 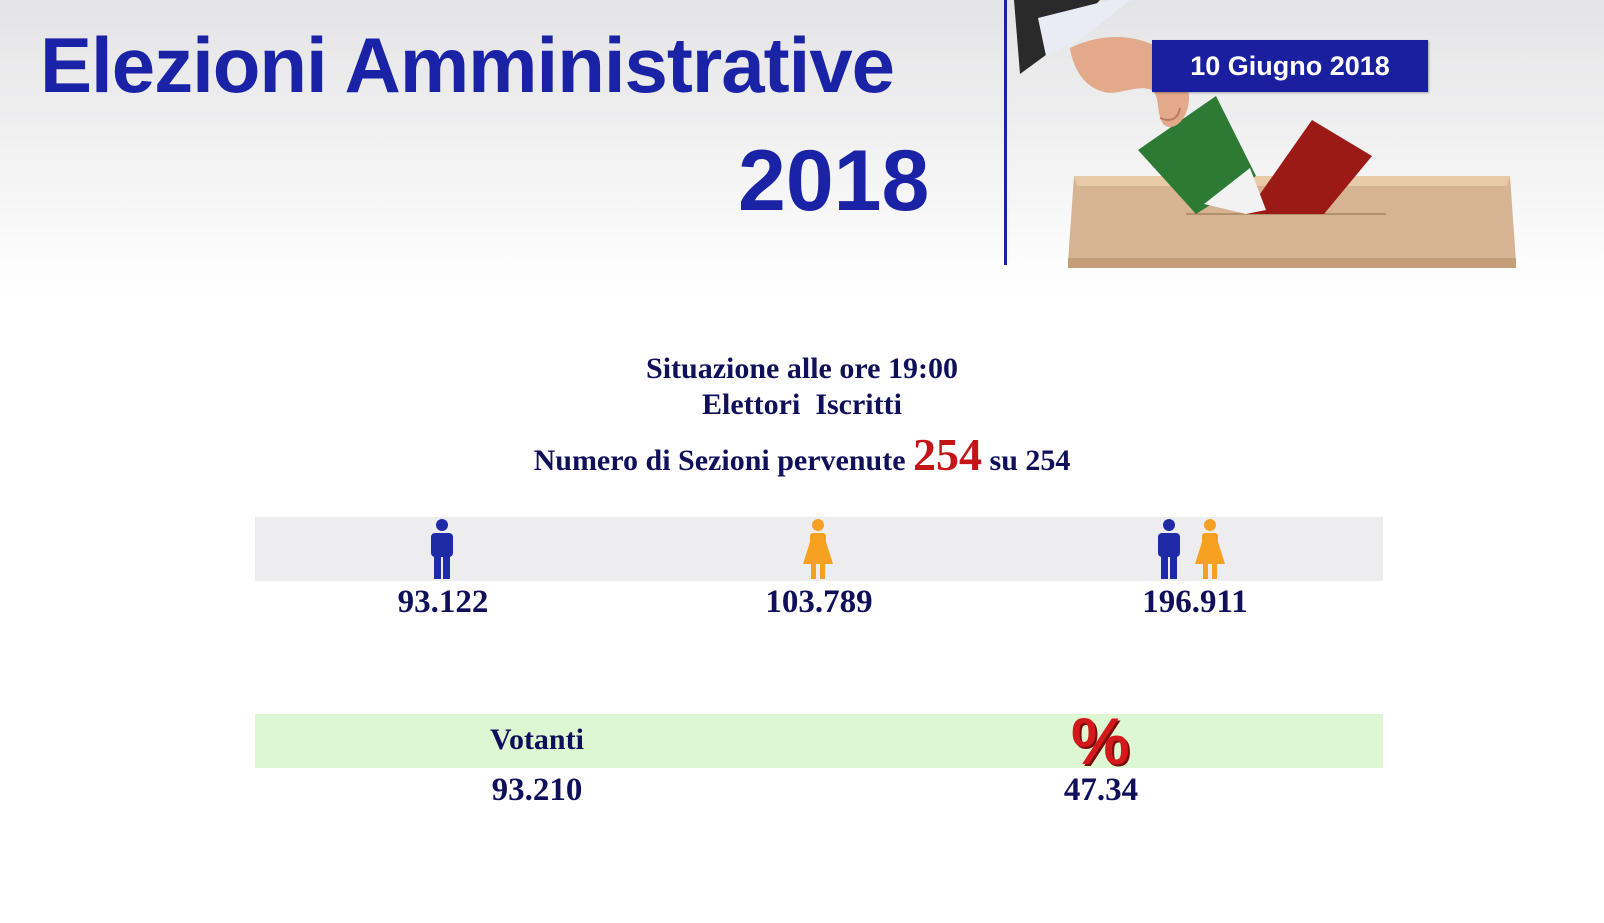 What do you see at coordinates (819, 602) in the screenshot?
I see `female-electors-value: 103.789` at bounding box center [819, 602].